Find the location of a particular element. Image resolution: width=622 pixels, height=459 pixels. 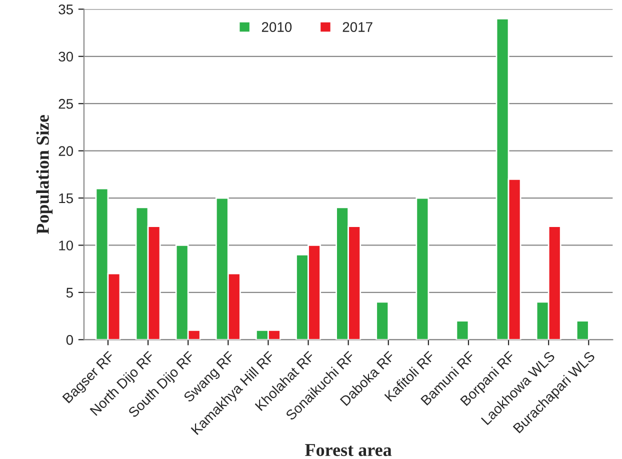

y-tick-label: 5 is located at coordinates (69, 293).